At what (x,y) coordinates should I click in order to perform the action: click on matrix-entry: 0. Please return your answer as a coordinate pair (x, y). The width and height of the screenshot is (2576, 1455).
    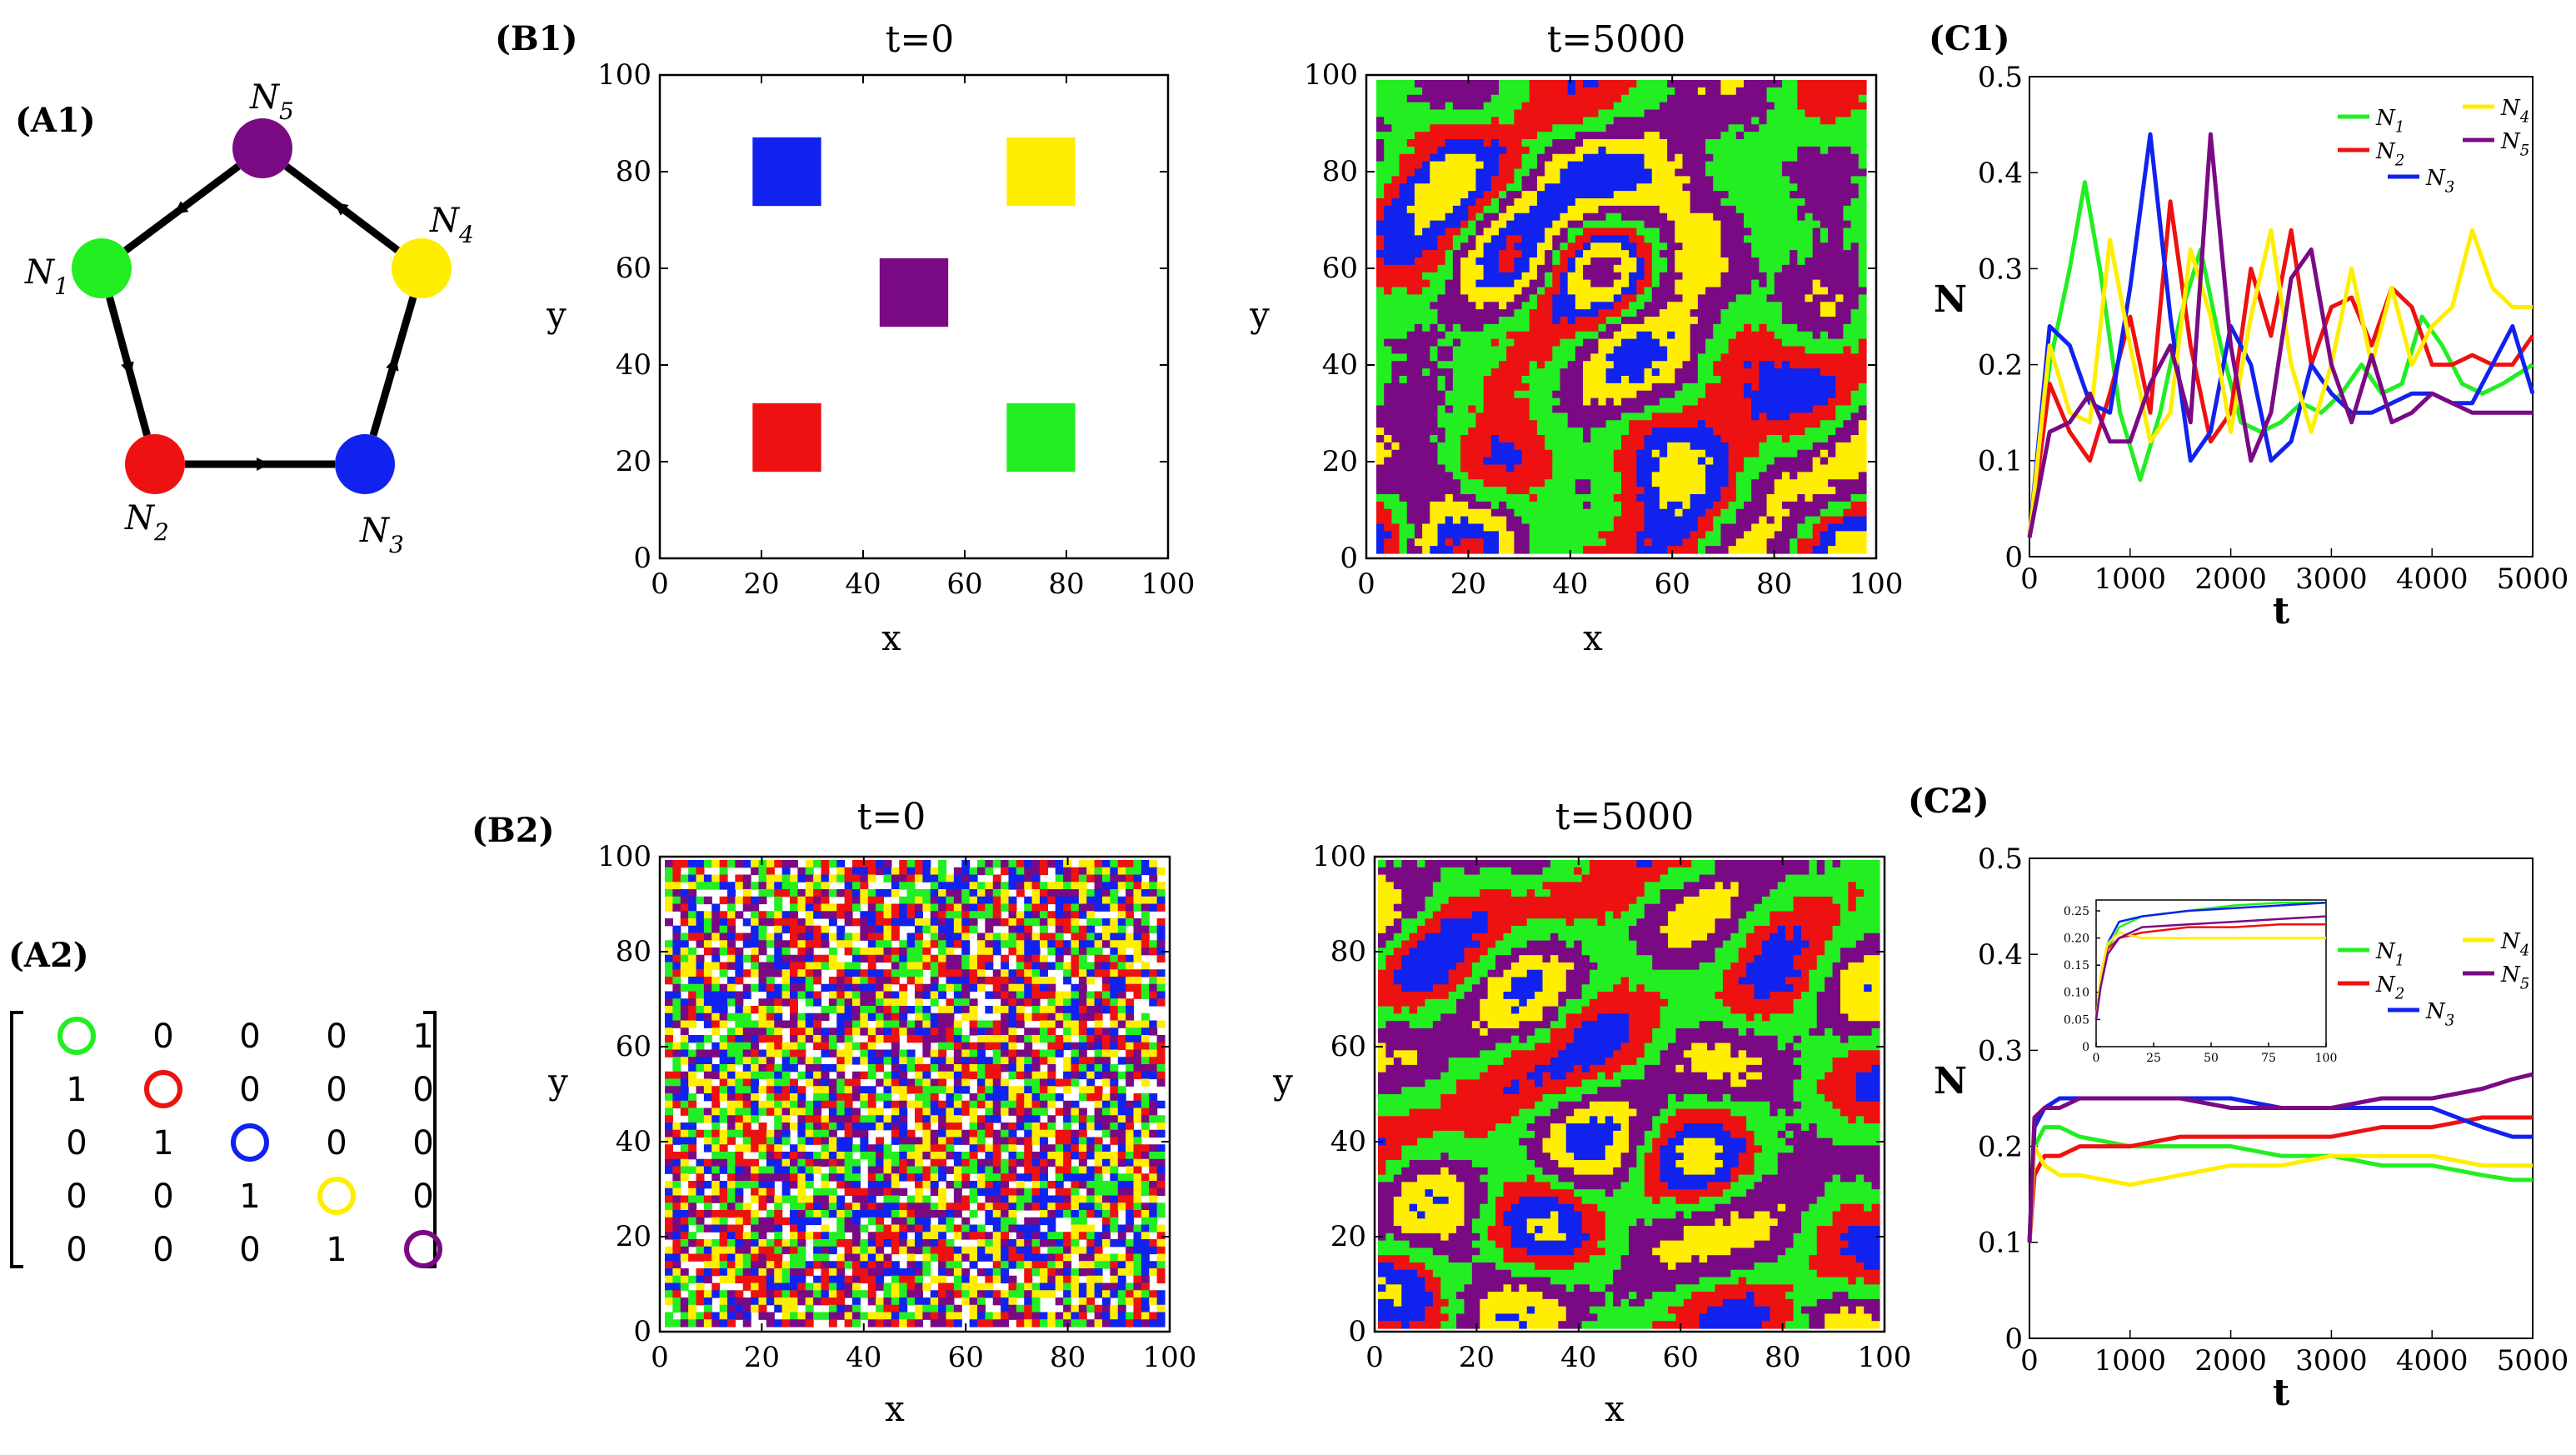
    Looking at the image, I should click on (249, 1090).